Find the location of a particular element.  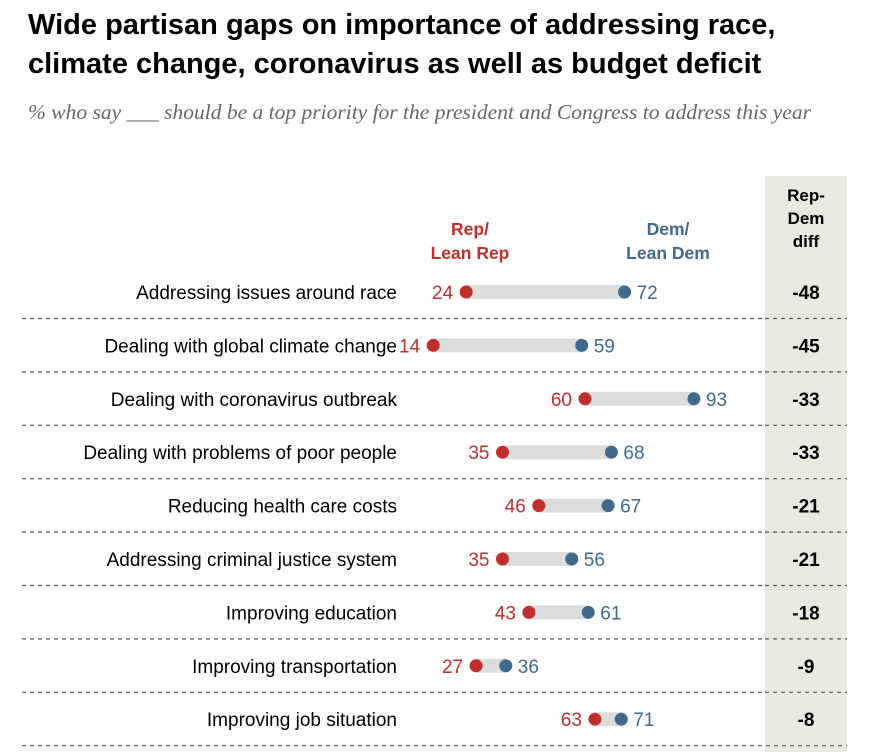

diff-value: -45 is located at coordinates (806, 346).